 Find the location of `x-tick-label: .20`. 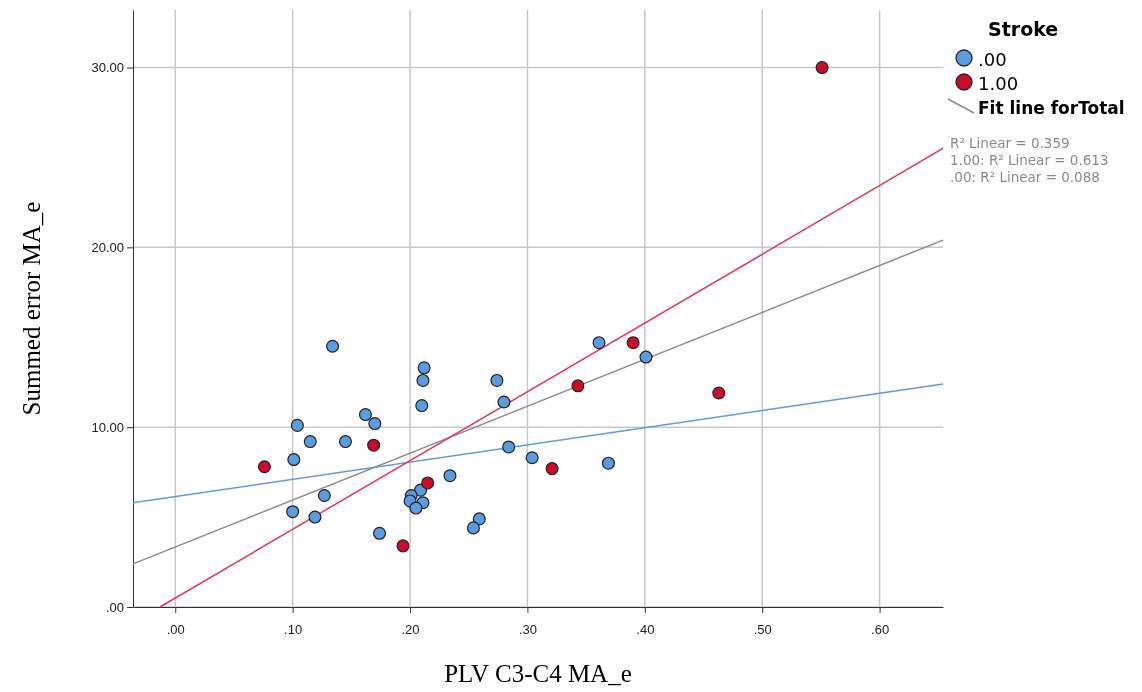

x-tick-label: .20 is located at coordinates (410, 630).